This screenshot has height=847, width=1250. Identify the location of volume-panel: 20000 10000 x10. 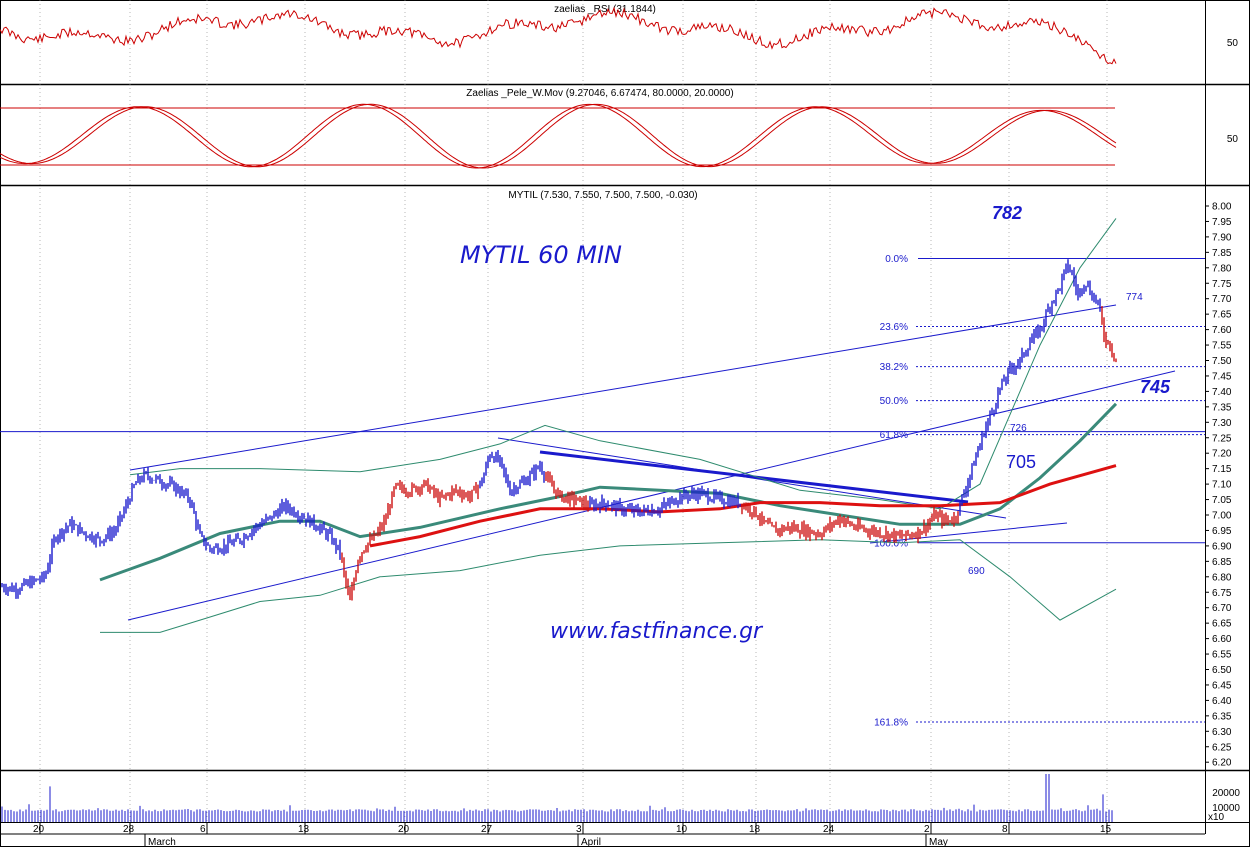
(620, 798).